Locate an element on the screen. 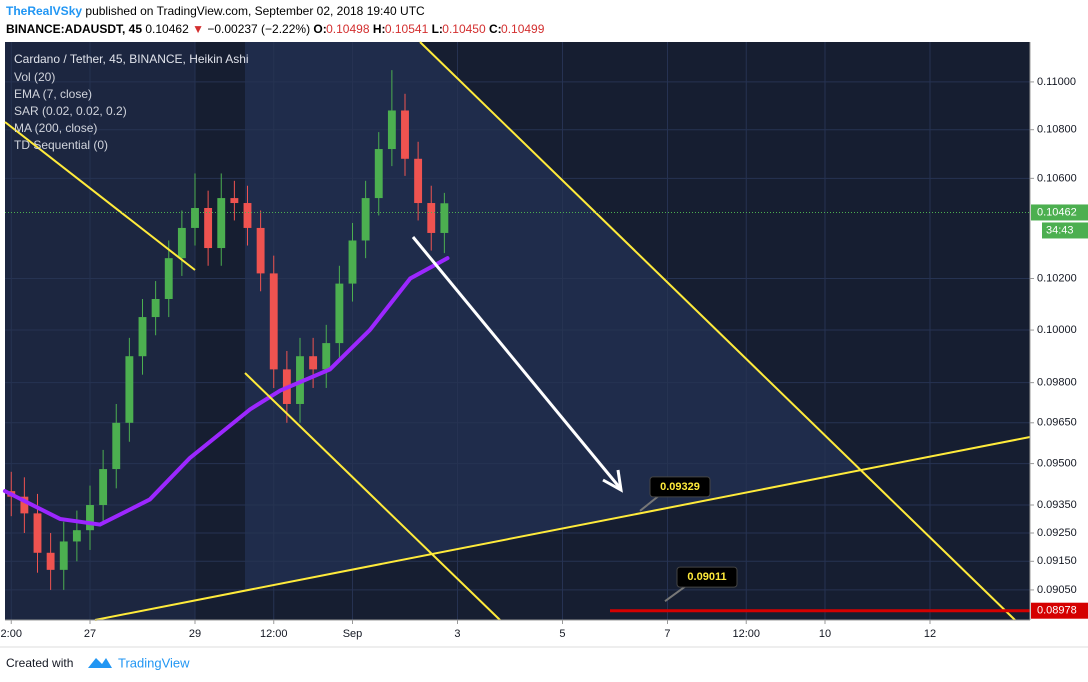 This screenshot has width=1088, height=682. callout-label: 0.09011 is located at coordinates (706, 577).